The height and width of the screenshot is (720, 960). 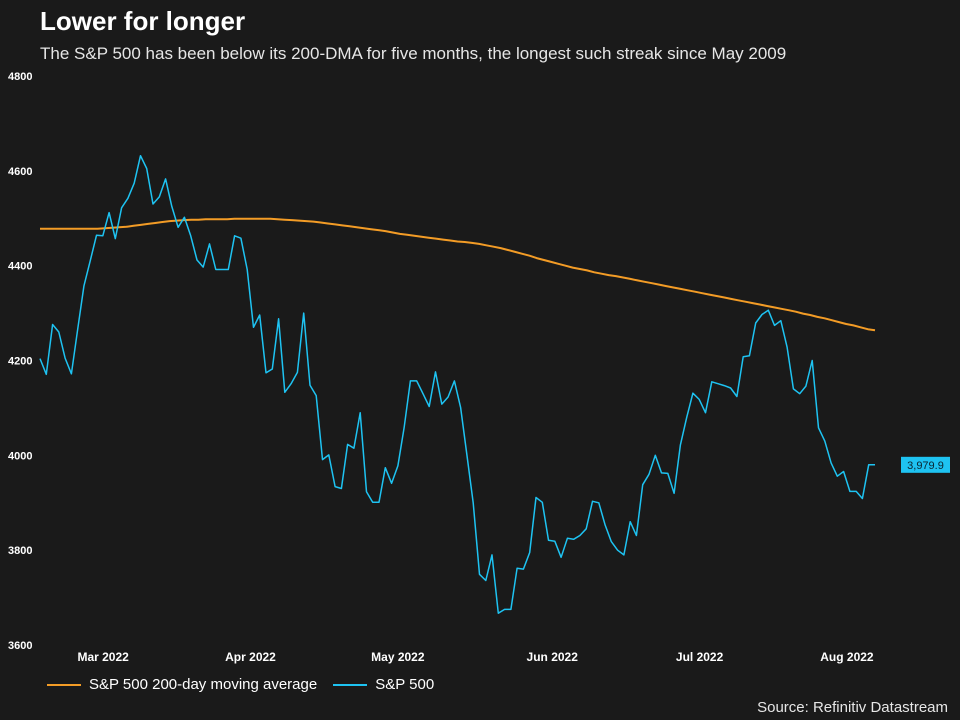 I want to click on chart-title: Lower for longer, so click(x=143, y=21).